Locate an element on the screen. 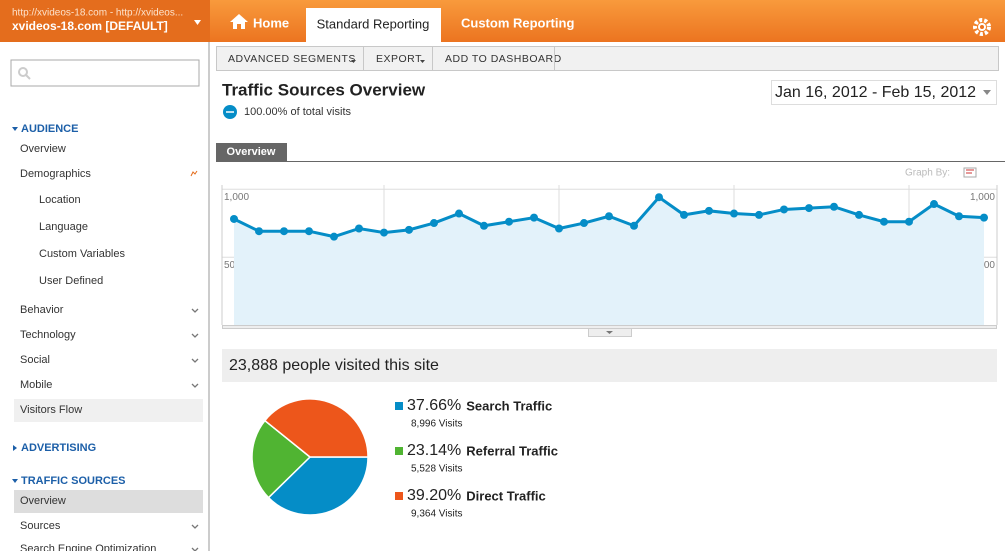 This screenshot has width=1005, height=556. demographics-icon is located at coordinates (194, 173).